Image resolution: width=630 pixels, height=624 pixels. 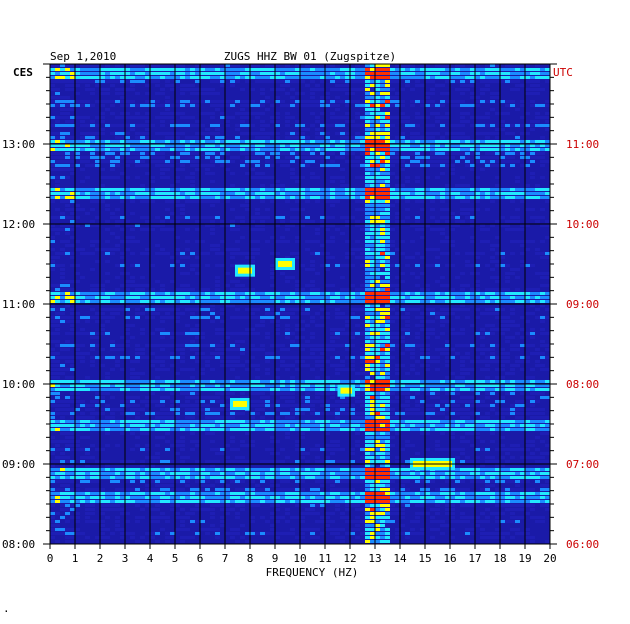 I want to click on x-tick-label: 1, so click(x=75, y=558).